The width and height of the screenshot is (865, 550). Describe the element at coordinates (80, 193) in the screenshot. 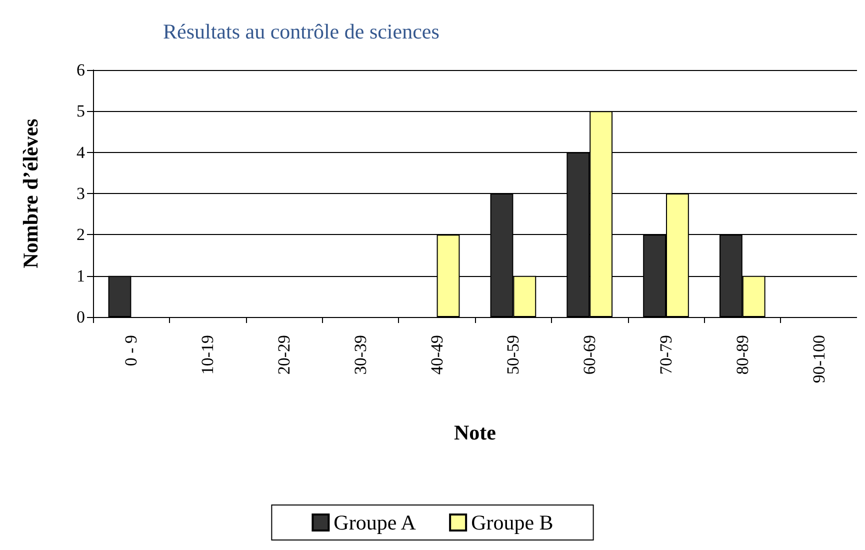

I see `y-tick-label: 3` at that location.